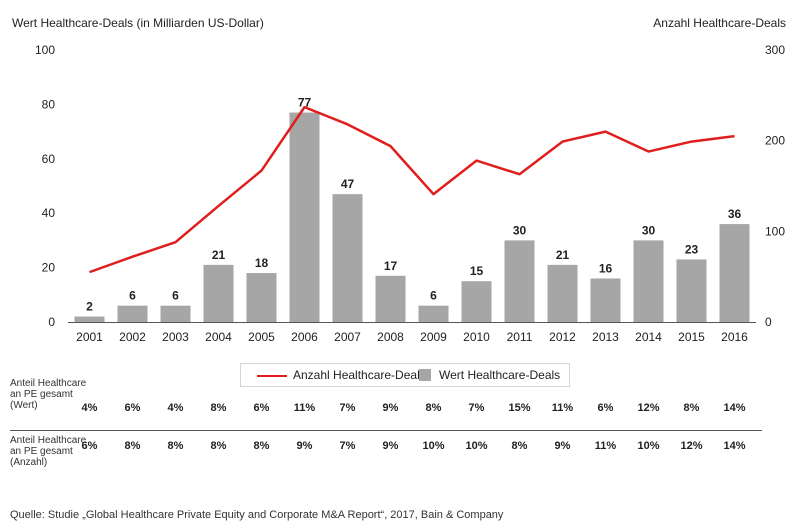 This screenshot has width=800, height=532. I want to click on x-tick-label: 2008, so click(390, 337).